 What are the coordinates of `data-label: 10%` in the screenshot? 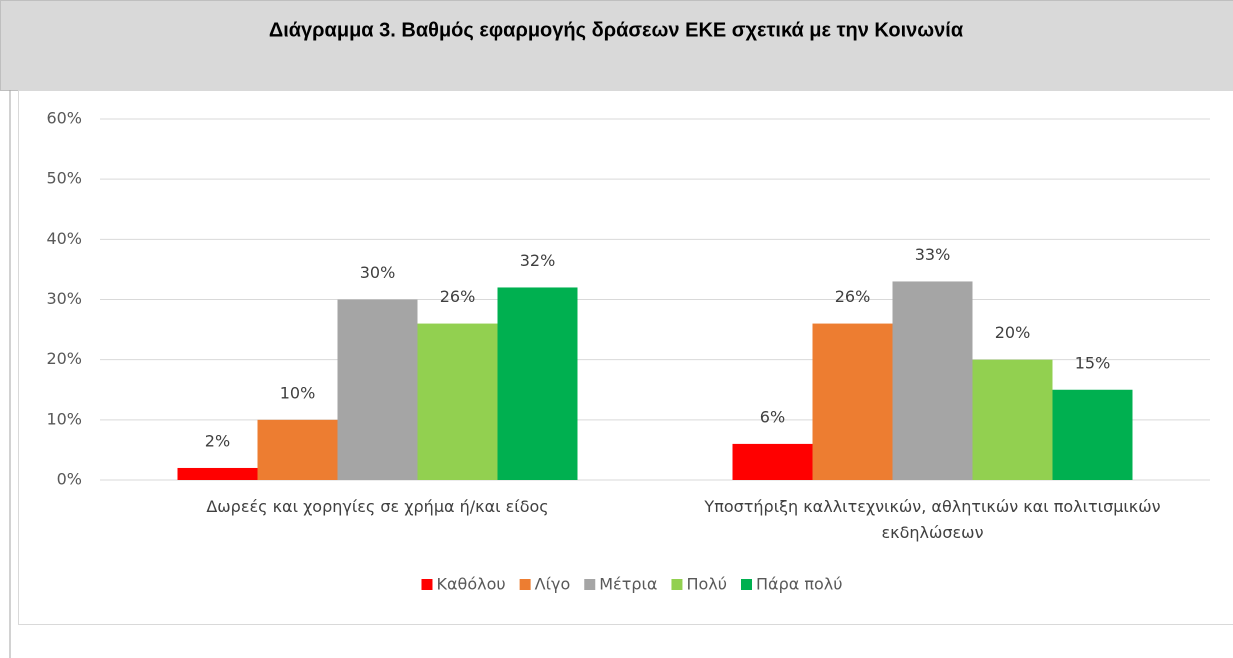 It's located at (298, 392).